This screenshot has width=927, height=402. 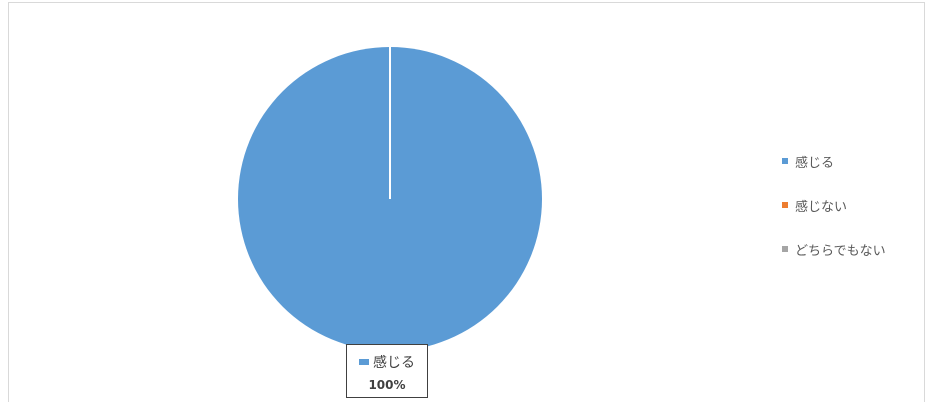 What do you see at coordinates (785, 249) in the screenshot?
I see `legend-swatch-dochiradem` at bounding box center [785, 249].